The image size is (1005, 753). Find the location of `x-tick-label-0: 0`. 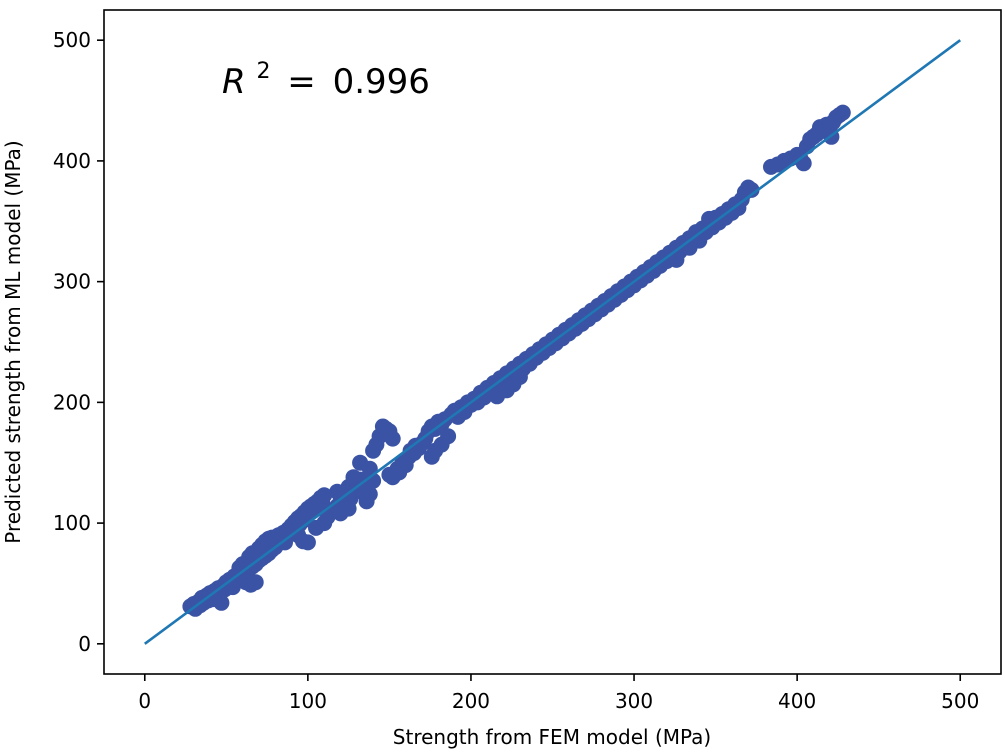

x-tick-label-0: 0 is located at coordinates (144, 701).